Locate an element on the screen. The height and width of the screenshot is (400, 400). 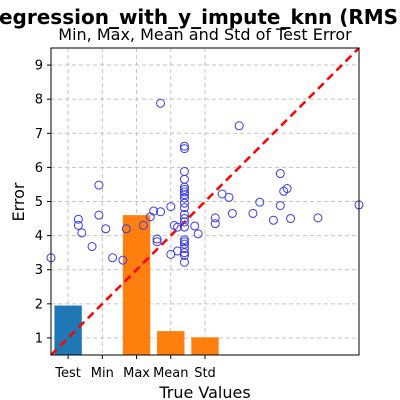
x-axis-label: True Values is located at coordinates (204, 391).